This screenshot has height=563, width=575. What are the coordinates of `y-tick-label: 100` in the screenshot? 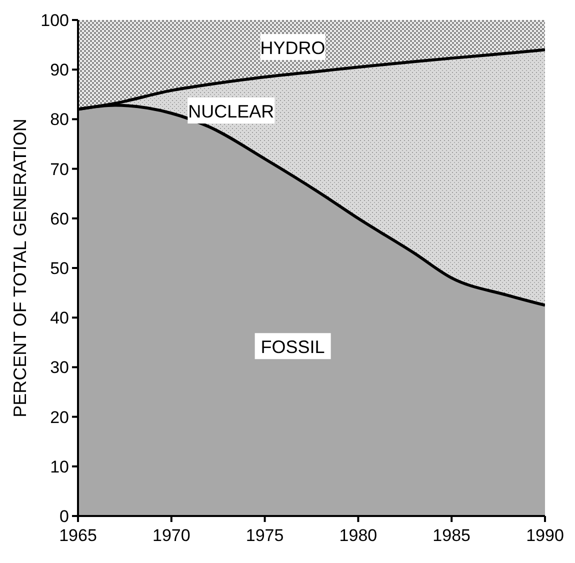 It's located at (54, 20).